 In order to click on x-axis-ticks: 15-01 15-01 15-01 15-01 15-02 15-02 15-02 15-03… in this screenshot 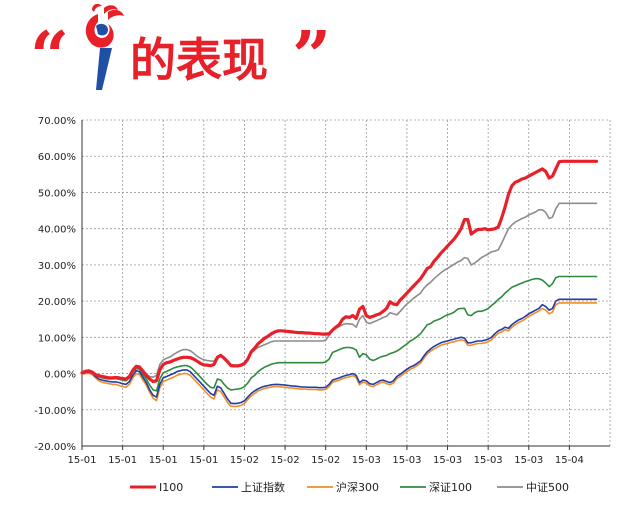, I will do `click(325, 456)`.